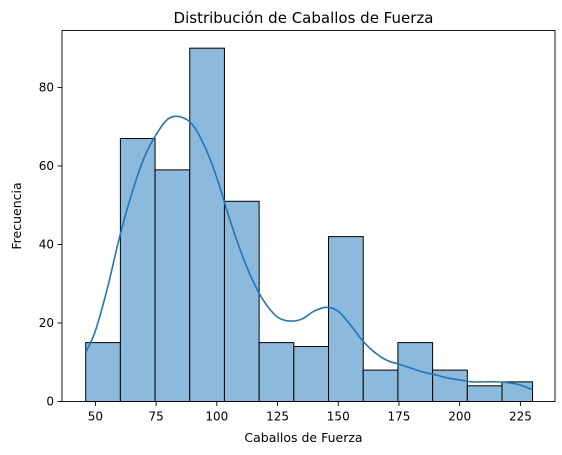 This screenshot has height=455, width=562. What do you see at coordinates (399, 417) in the screenshot?
I see `x-tick-label: 175` at bounding box center [399, 417].